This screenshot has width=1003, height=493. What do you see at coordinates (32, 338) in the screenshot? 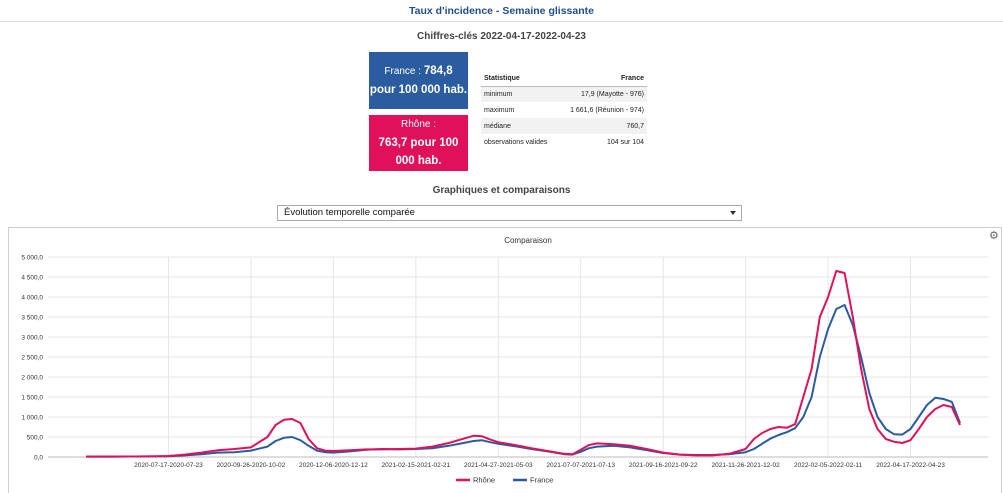
I see `y-tick-label: 3 000,0` at bounding box center [32, 338].